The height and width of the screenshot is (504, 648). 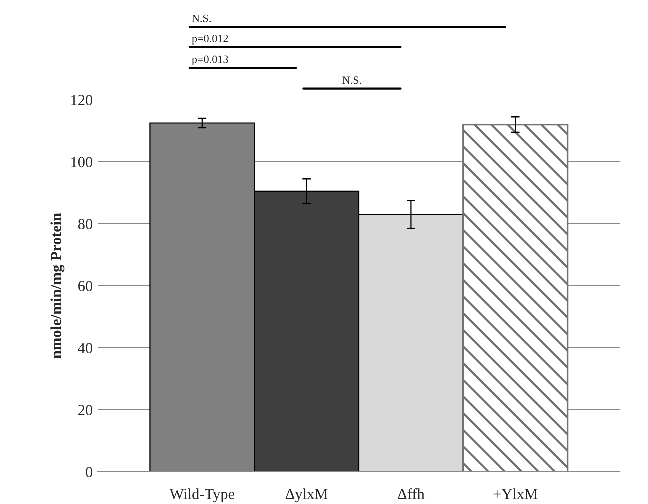 I want to click on y-tick-label: 100, so click(x=82, y=162).